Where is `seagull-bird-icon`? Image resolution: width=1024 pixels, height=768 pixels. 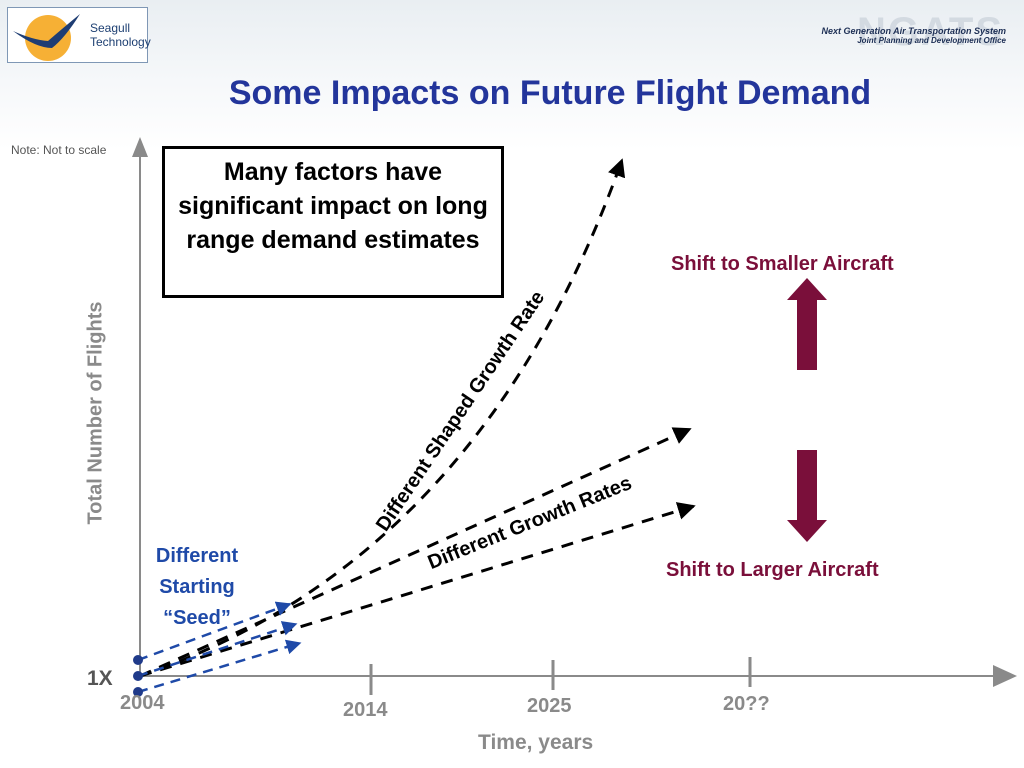
seagull-bird-icon is located at coordinates (46, 37).